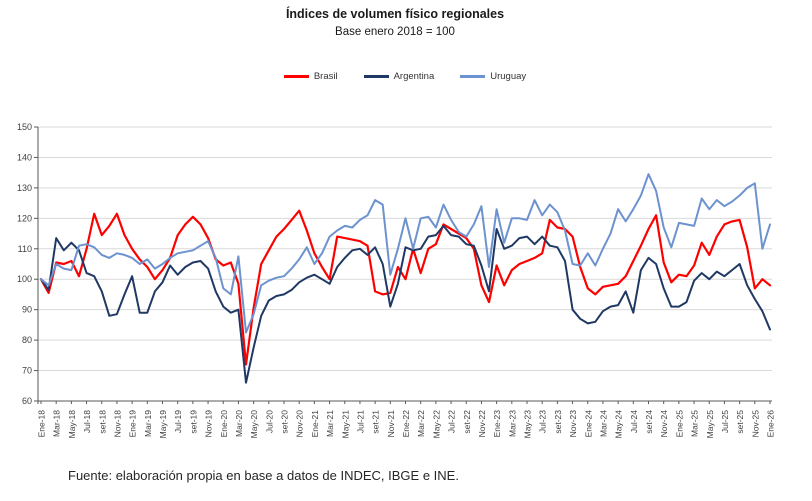  Describe the element at coordinates (117, 424) in the screenshot. I see `x-tick-label: Nov-18` at that location.